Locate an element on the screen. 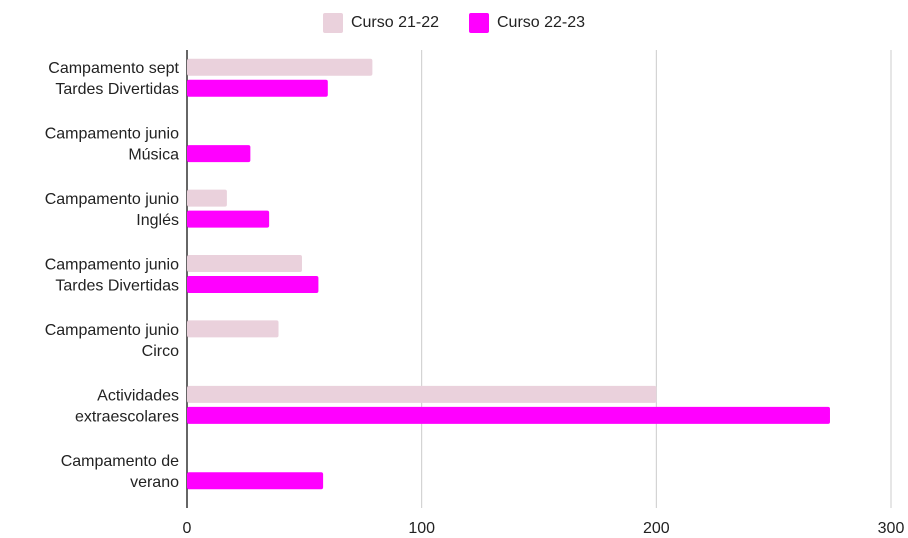 Image resolution: width=908 pixels, height=538 pixels. legend-label-series-2: Curso 22-23 is located at coordinates (541, 22).